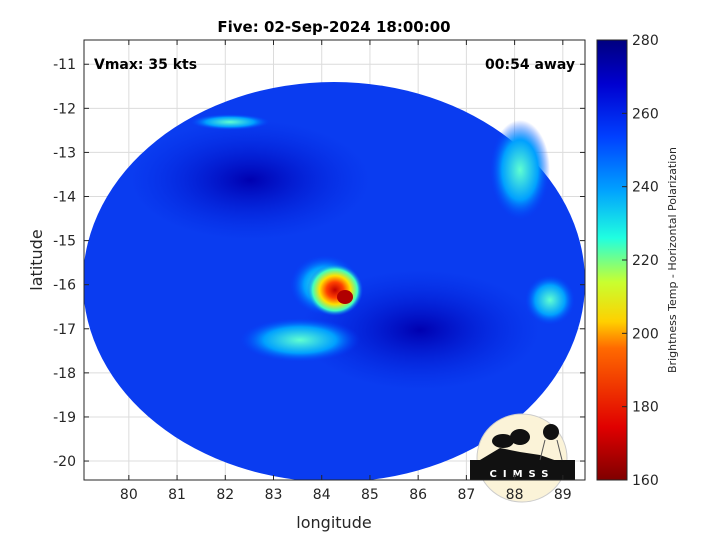 The height and width of the screenshot is (544, 720). I want to click on y-tick-label: -17, so click(64, 330).